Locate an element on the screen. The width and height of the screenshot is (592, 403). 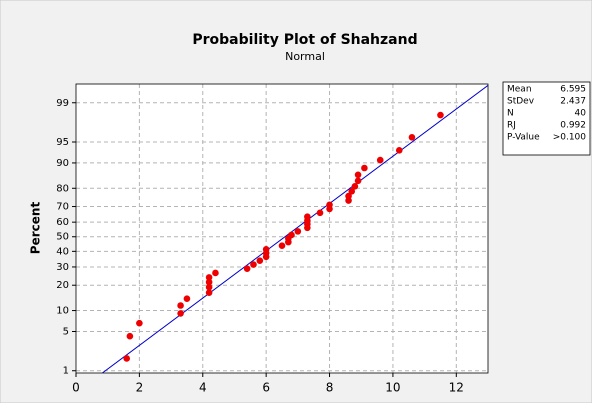
x-tick-label: 12 is located at coordinates (456, 388).